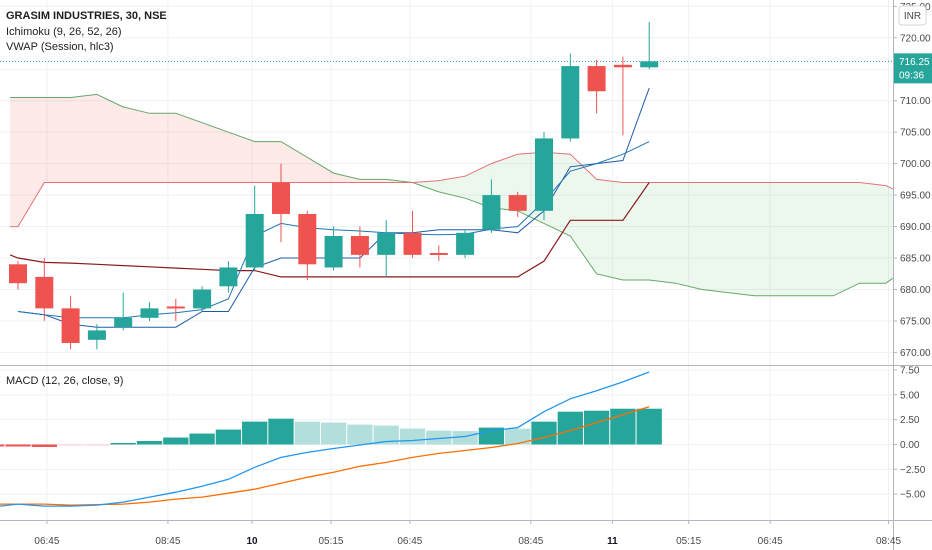  Describe the element at coordinates (325, 456) in the screenshot. I see `macd-signal-line` at that location.